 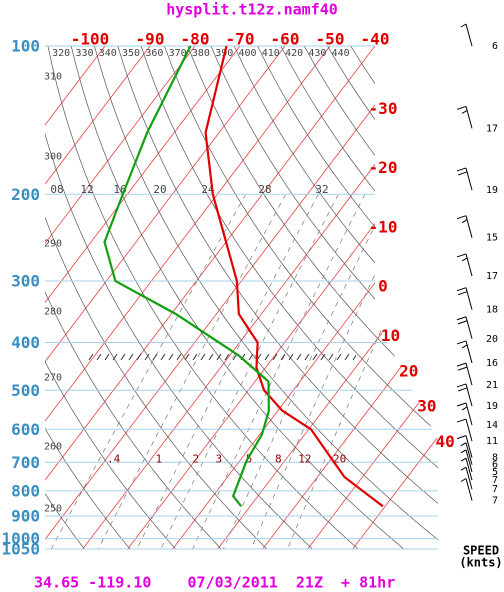 I want to click on isotherm-label: 40, so click(x=445, y=441).